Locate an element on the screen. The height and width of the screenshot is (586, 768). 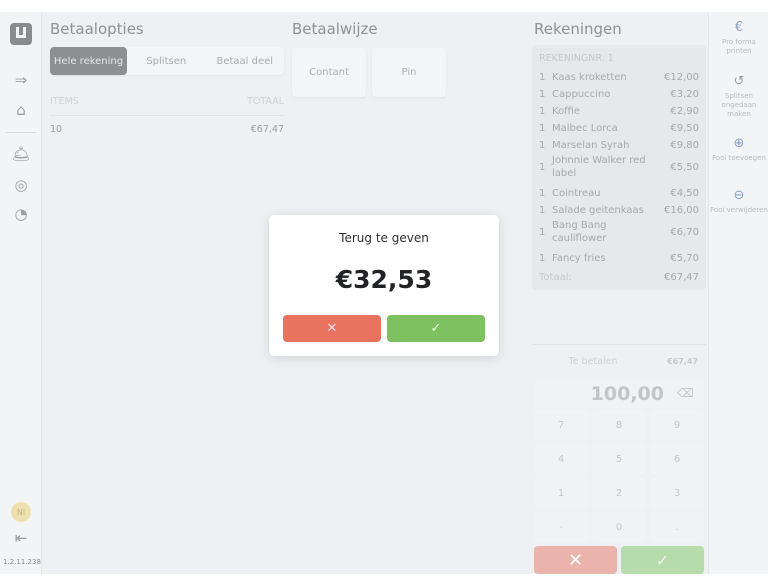
line-name: Marselan Syrah is located at coordinates (591, 145).